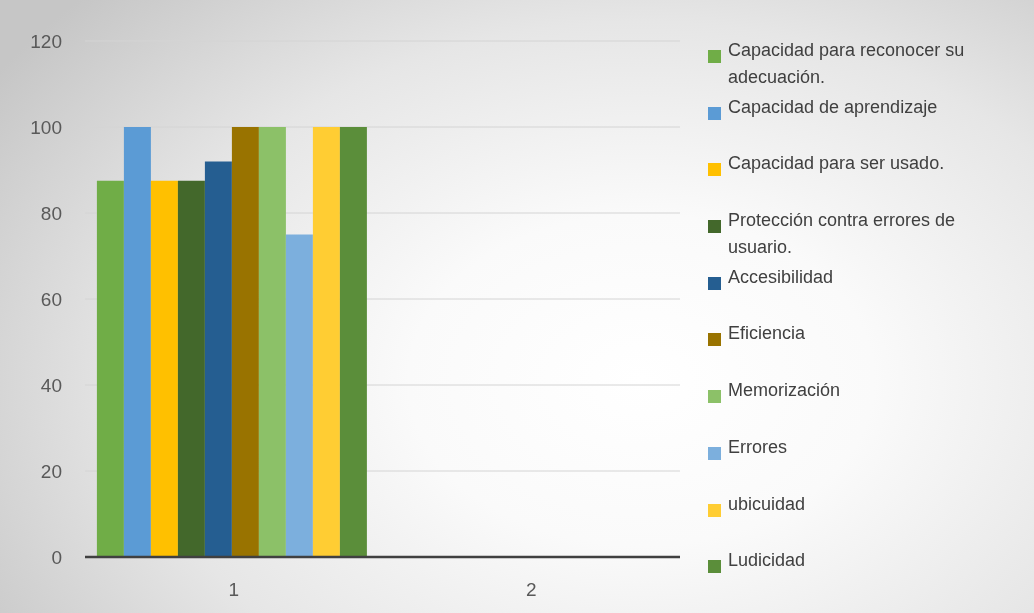  What do you see at coordinates (785, 391) in the screenshot?
I see `legend-label: Memorización` at bounding box center [785, 391].